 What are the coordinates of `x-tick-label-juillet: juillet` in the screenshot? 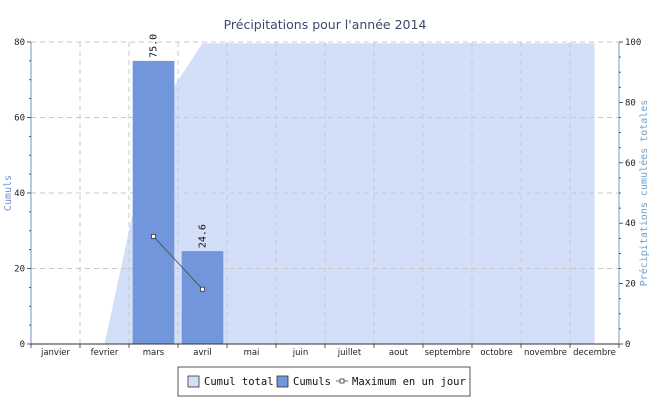 It's located at (349, 353).